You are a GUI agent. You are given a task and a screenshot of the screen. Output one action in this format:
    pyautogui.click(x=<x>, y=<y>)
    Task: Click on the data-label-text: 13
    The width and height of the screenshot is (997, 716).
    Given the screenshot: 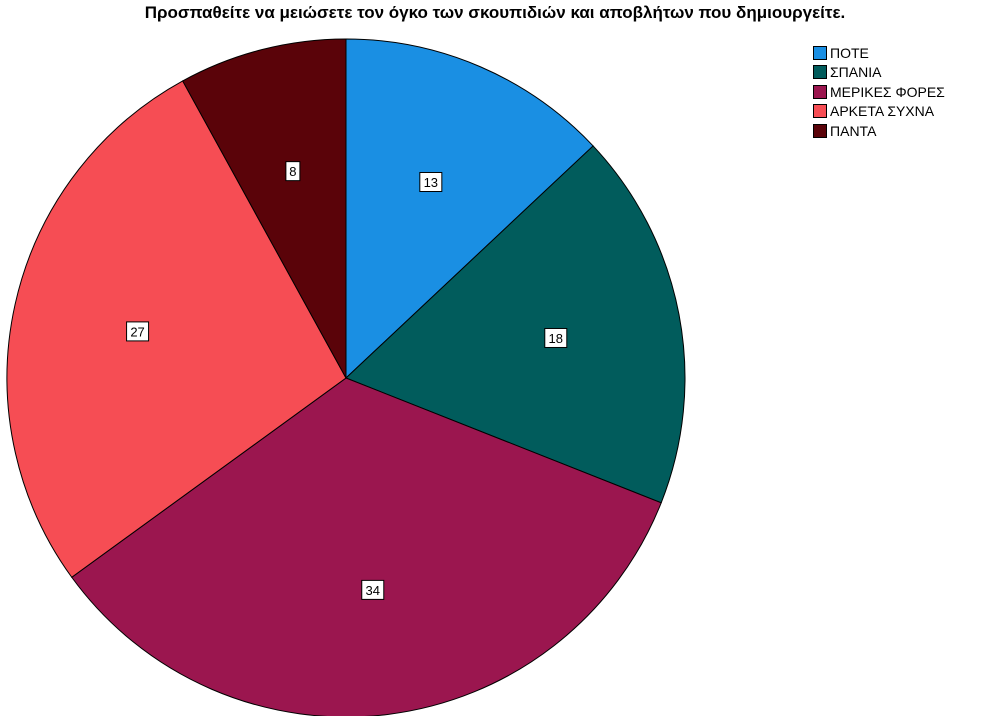 What is the action you would take?
    pyautogui.click(x=431, y=182)
    